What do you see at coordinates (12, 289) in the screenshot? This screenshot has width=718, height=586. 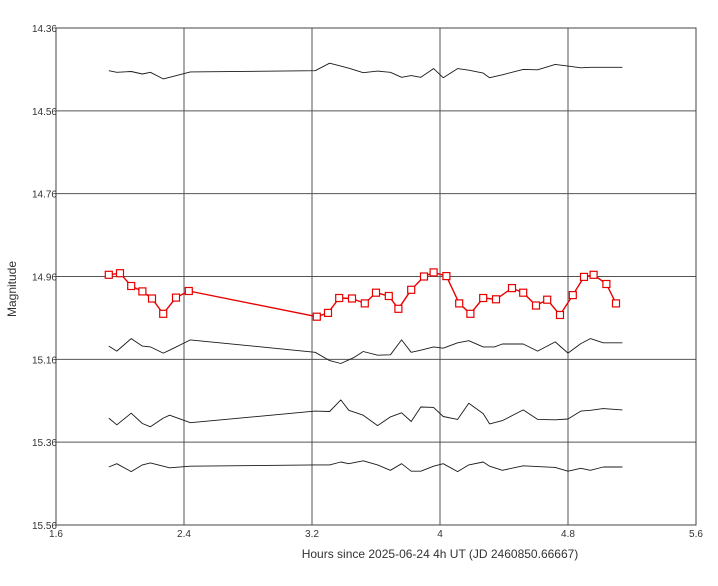 I see `y-axis-title: Magnitude` at bounding box center [12, 289].